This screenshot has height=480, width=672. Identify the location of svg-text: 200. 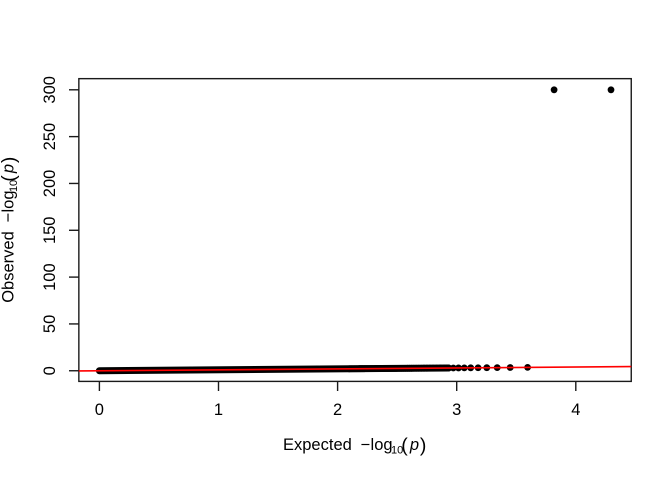
(50, 184).